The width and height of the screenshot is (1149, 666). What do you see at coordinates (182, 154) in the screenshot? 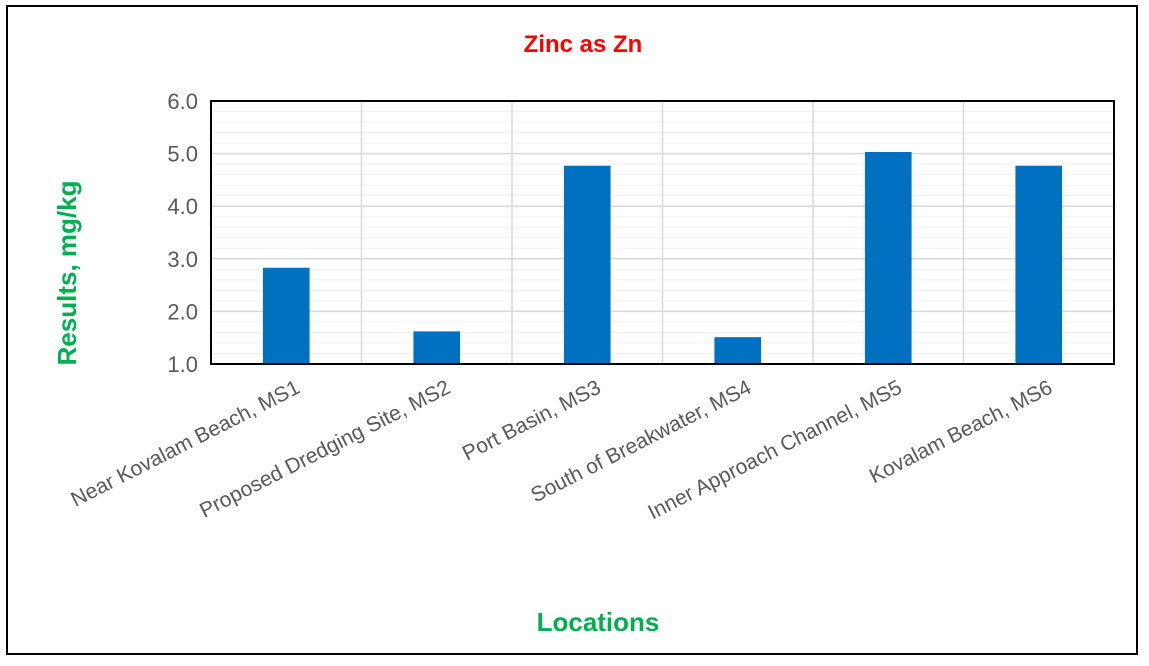
I see `y-tick-label: 5.0` at bounding box center [182, 154].